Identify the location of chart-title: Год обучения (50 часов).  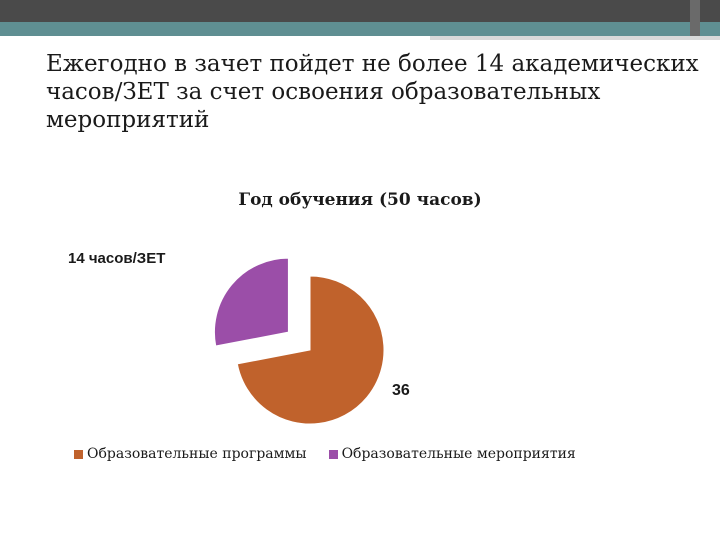
(360, 200).